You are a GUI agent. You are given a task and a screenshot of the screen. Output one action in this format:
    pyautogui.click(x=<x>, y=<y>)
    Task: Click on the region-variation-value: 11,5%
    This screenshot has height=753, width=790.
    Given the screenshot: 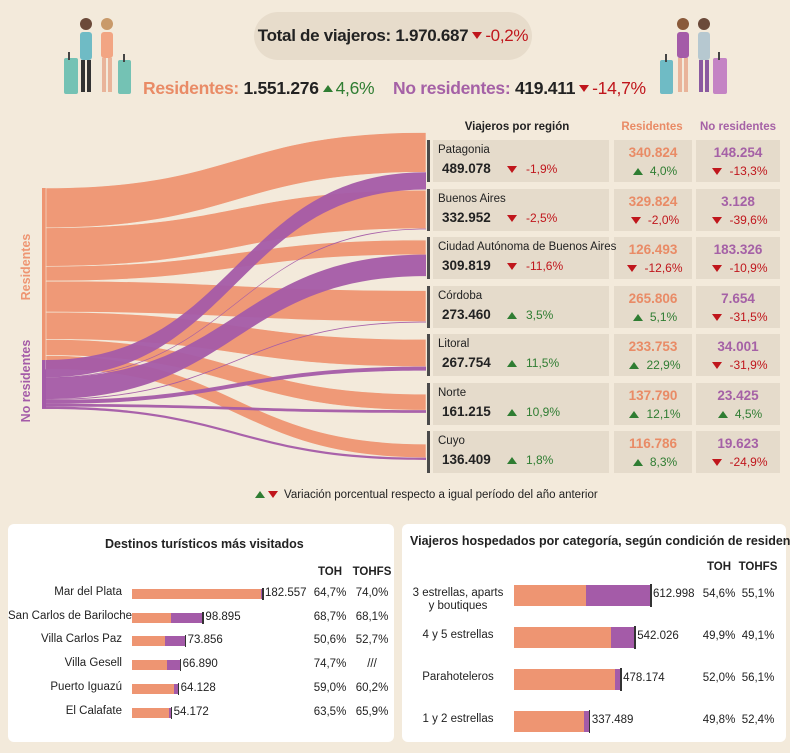 What is the action you would take?
    pyautogui.click(x=543, y=363)
    